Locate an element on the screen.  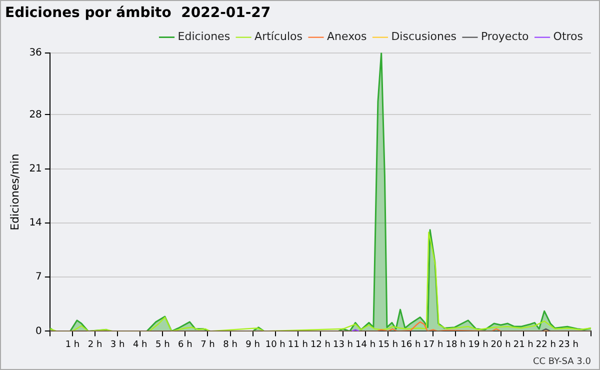
x-tick-label: 4 h is located at coordinates (140, 345).